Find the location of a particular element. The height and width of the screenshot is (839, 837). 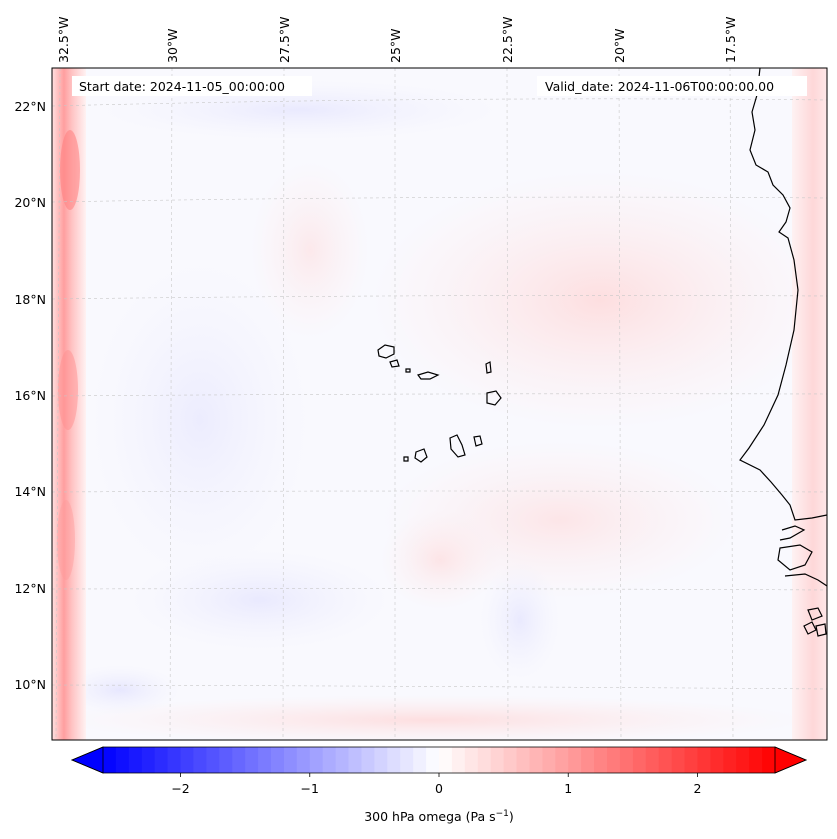

colorbar-tick-label: −2 is located at coordinates (180, 788).